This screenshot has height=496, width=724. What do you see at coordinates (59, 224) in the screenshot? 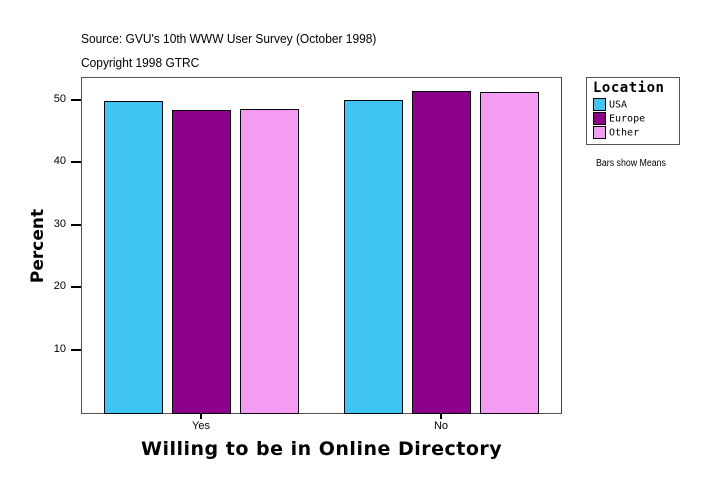
I see `y-tick-label: 30` at bounding box center [59, 224].